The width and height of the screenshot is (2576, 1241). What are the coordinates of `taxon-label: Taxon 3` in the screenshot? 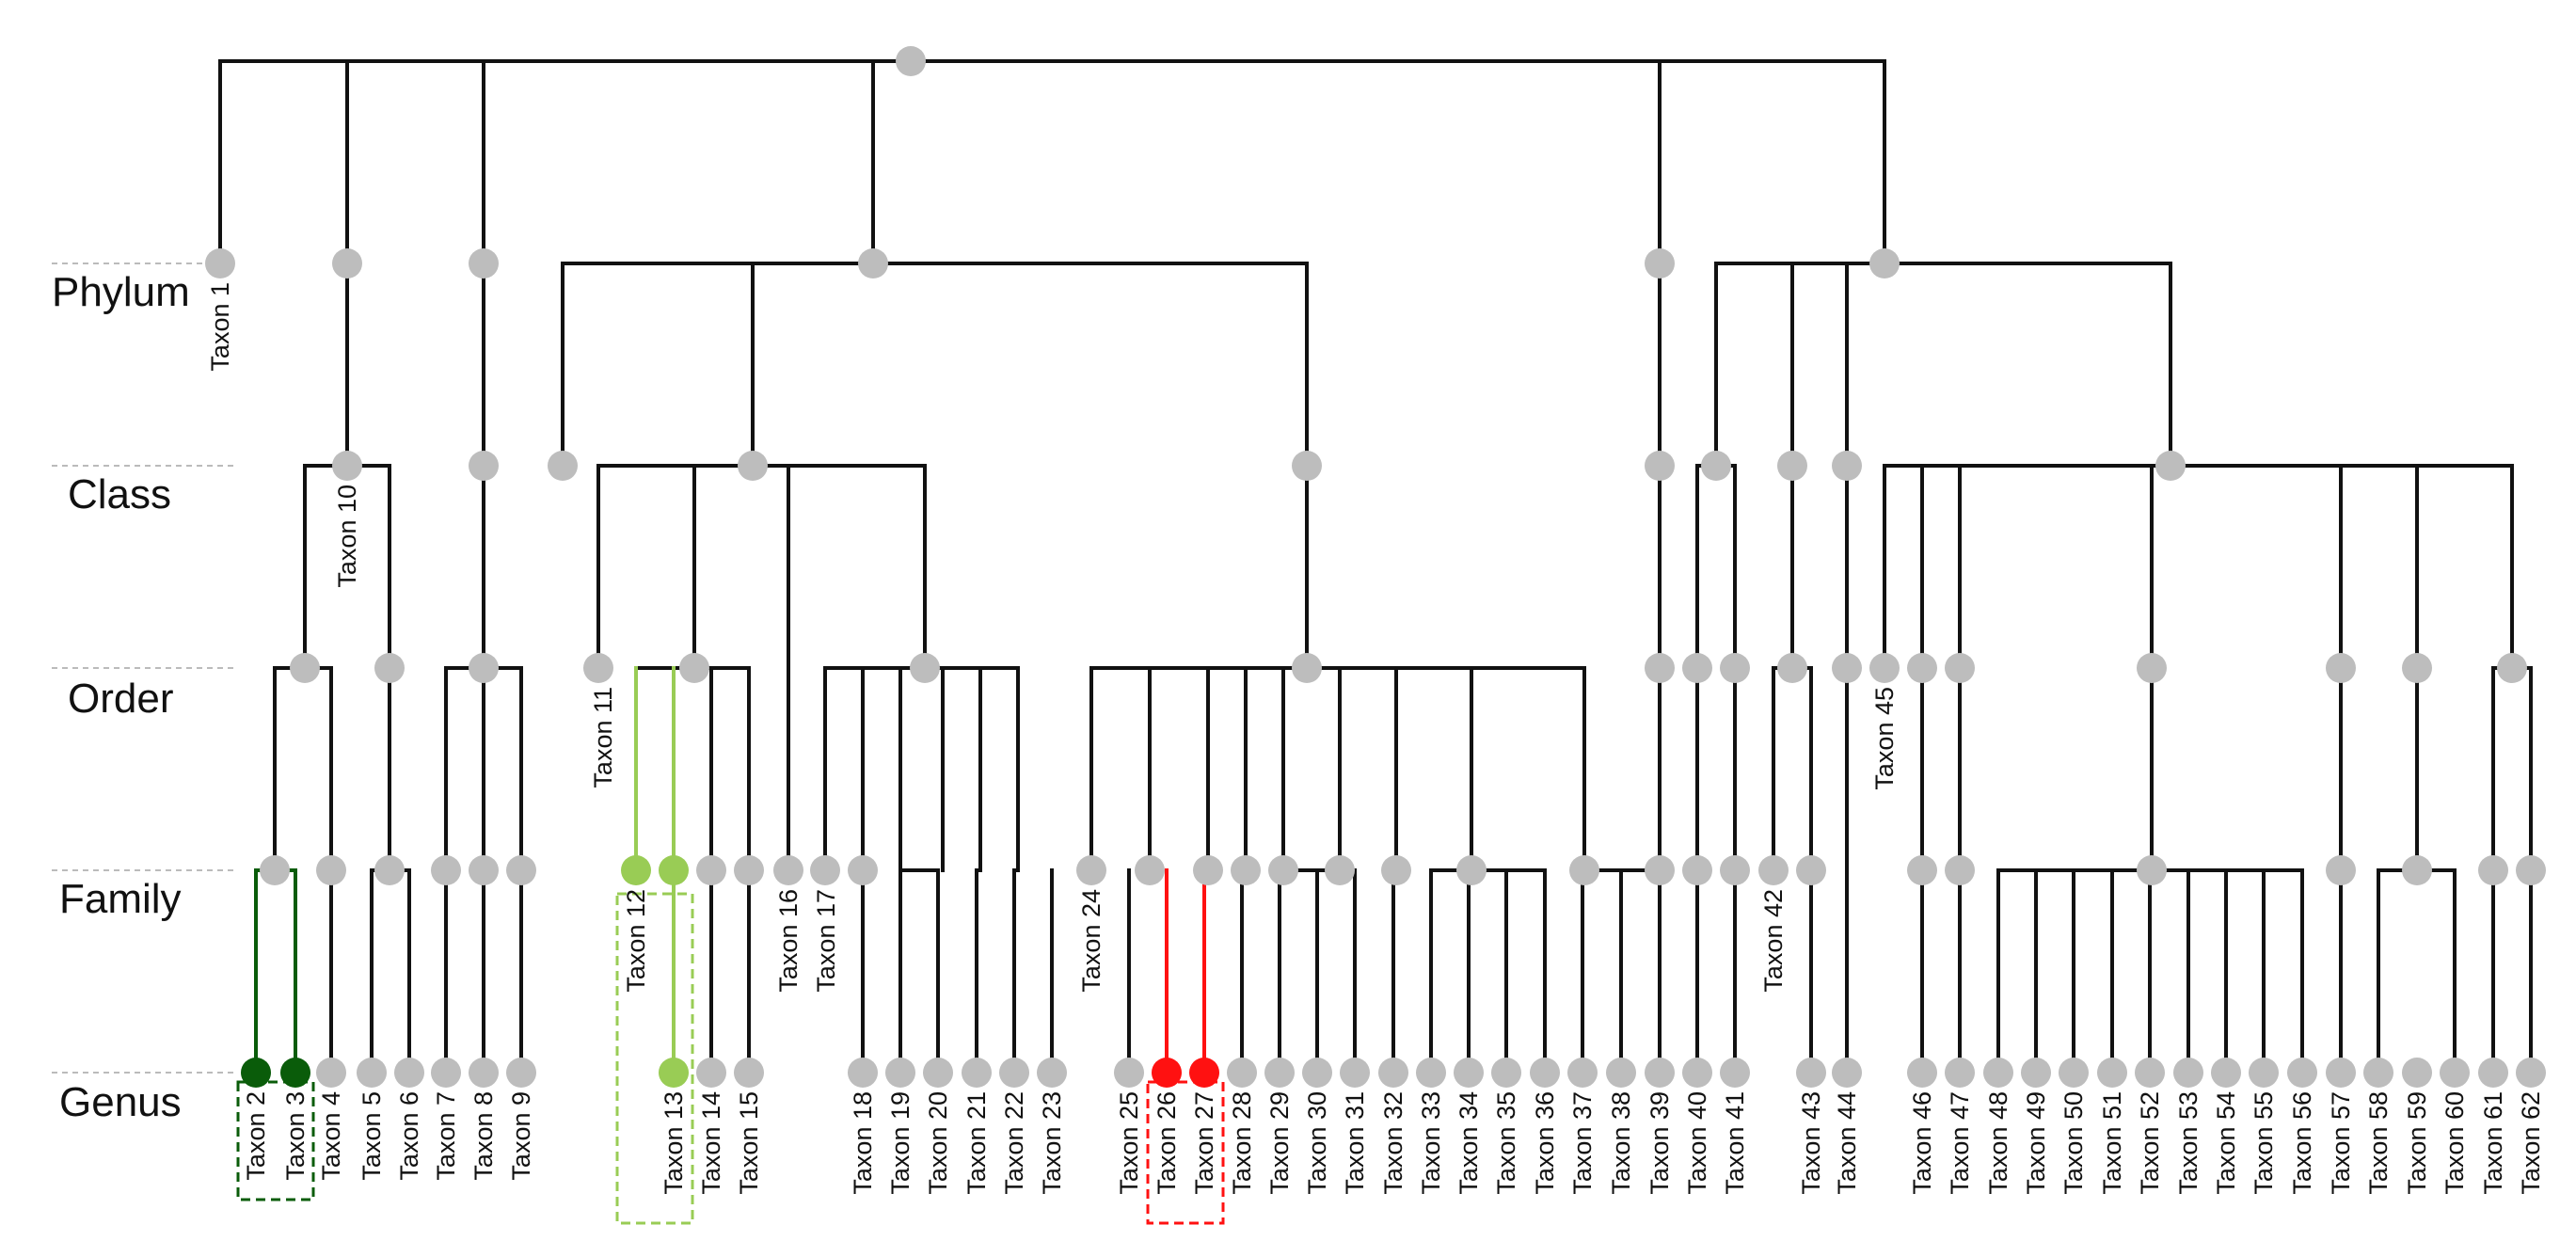 It's located at (295, 1136).